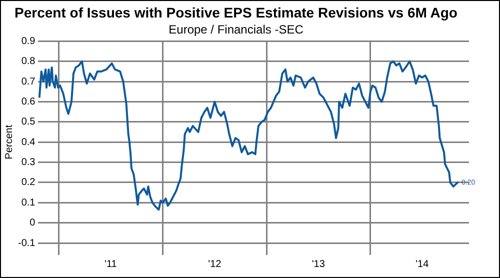 The width and height of the screenshot is (500, 278). What do you see at coordinates (33, 223) in the screenshot?
I see `y-tick-label: 0` at bounding box center [33, 223].